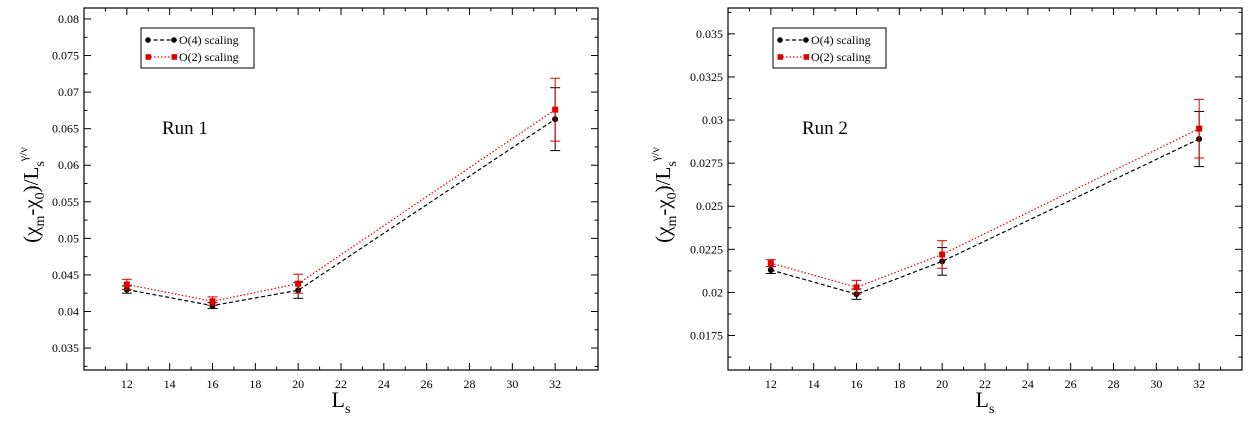 The image size is (1258, 421). I want to click on y-tick-label: 0.055, so click(65, 202).